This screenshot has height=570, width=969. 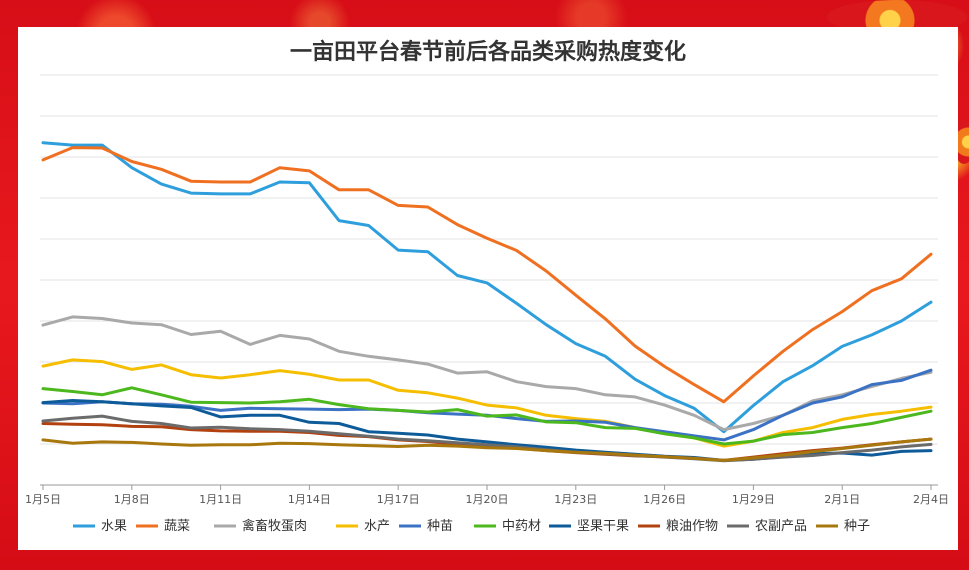 I want to click on x-tick-label: 1月23日, so click(x=575, y=499).